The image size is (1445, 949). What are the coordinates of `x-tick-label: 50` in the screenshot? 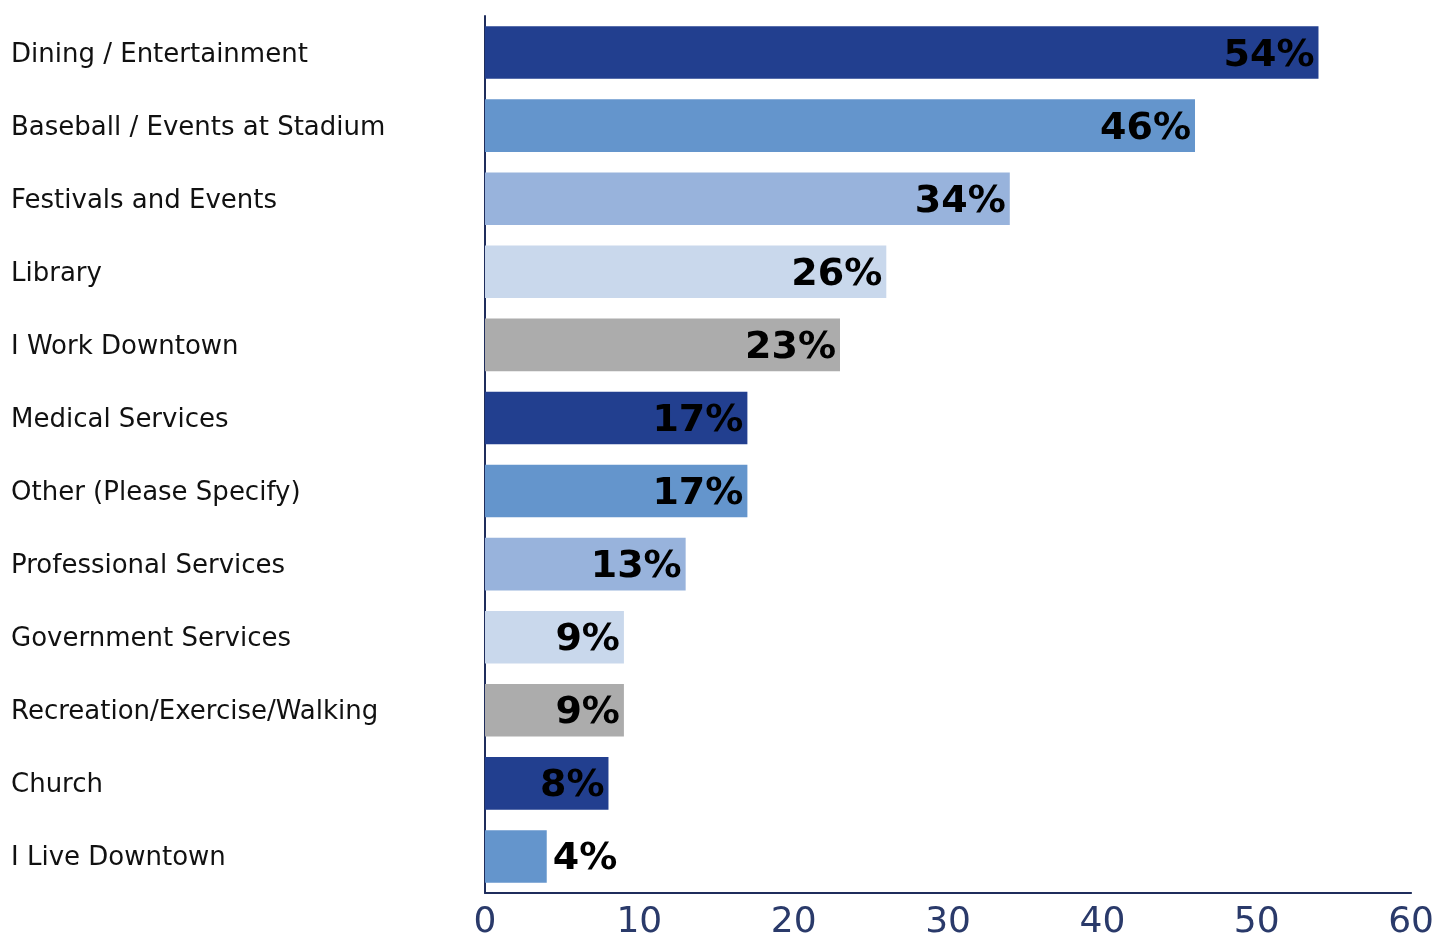 It's located at (1256, 919).